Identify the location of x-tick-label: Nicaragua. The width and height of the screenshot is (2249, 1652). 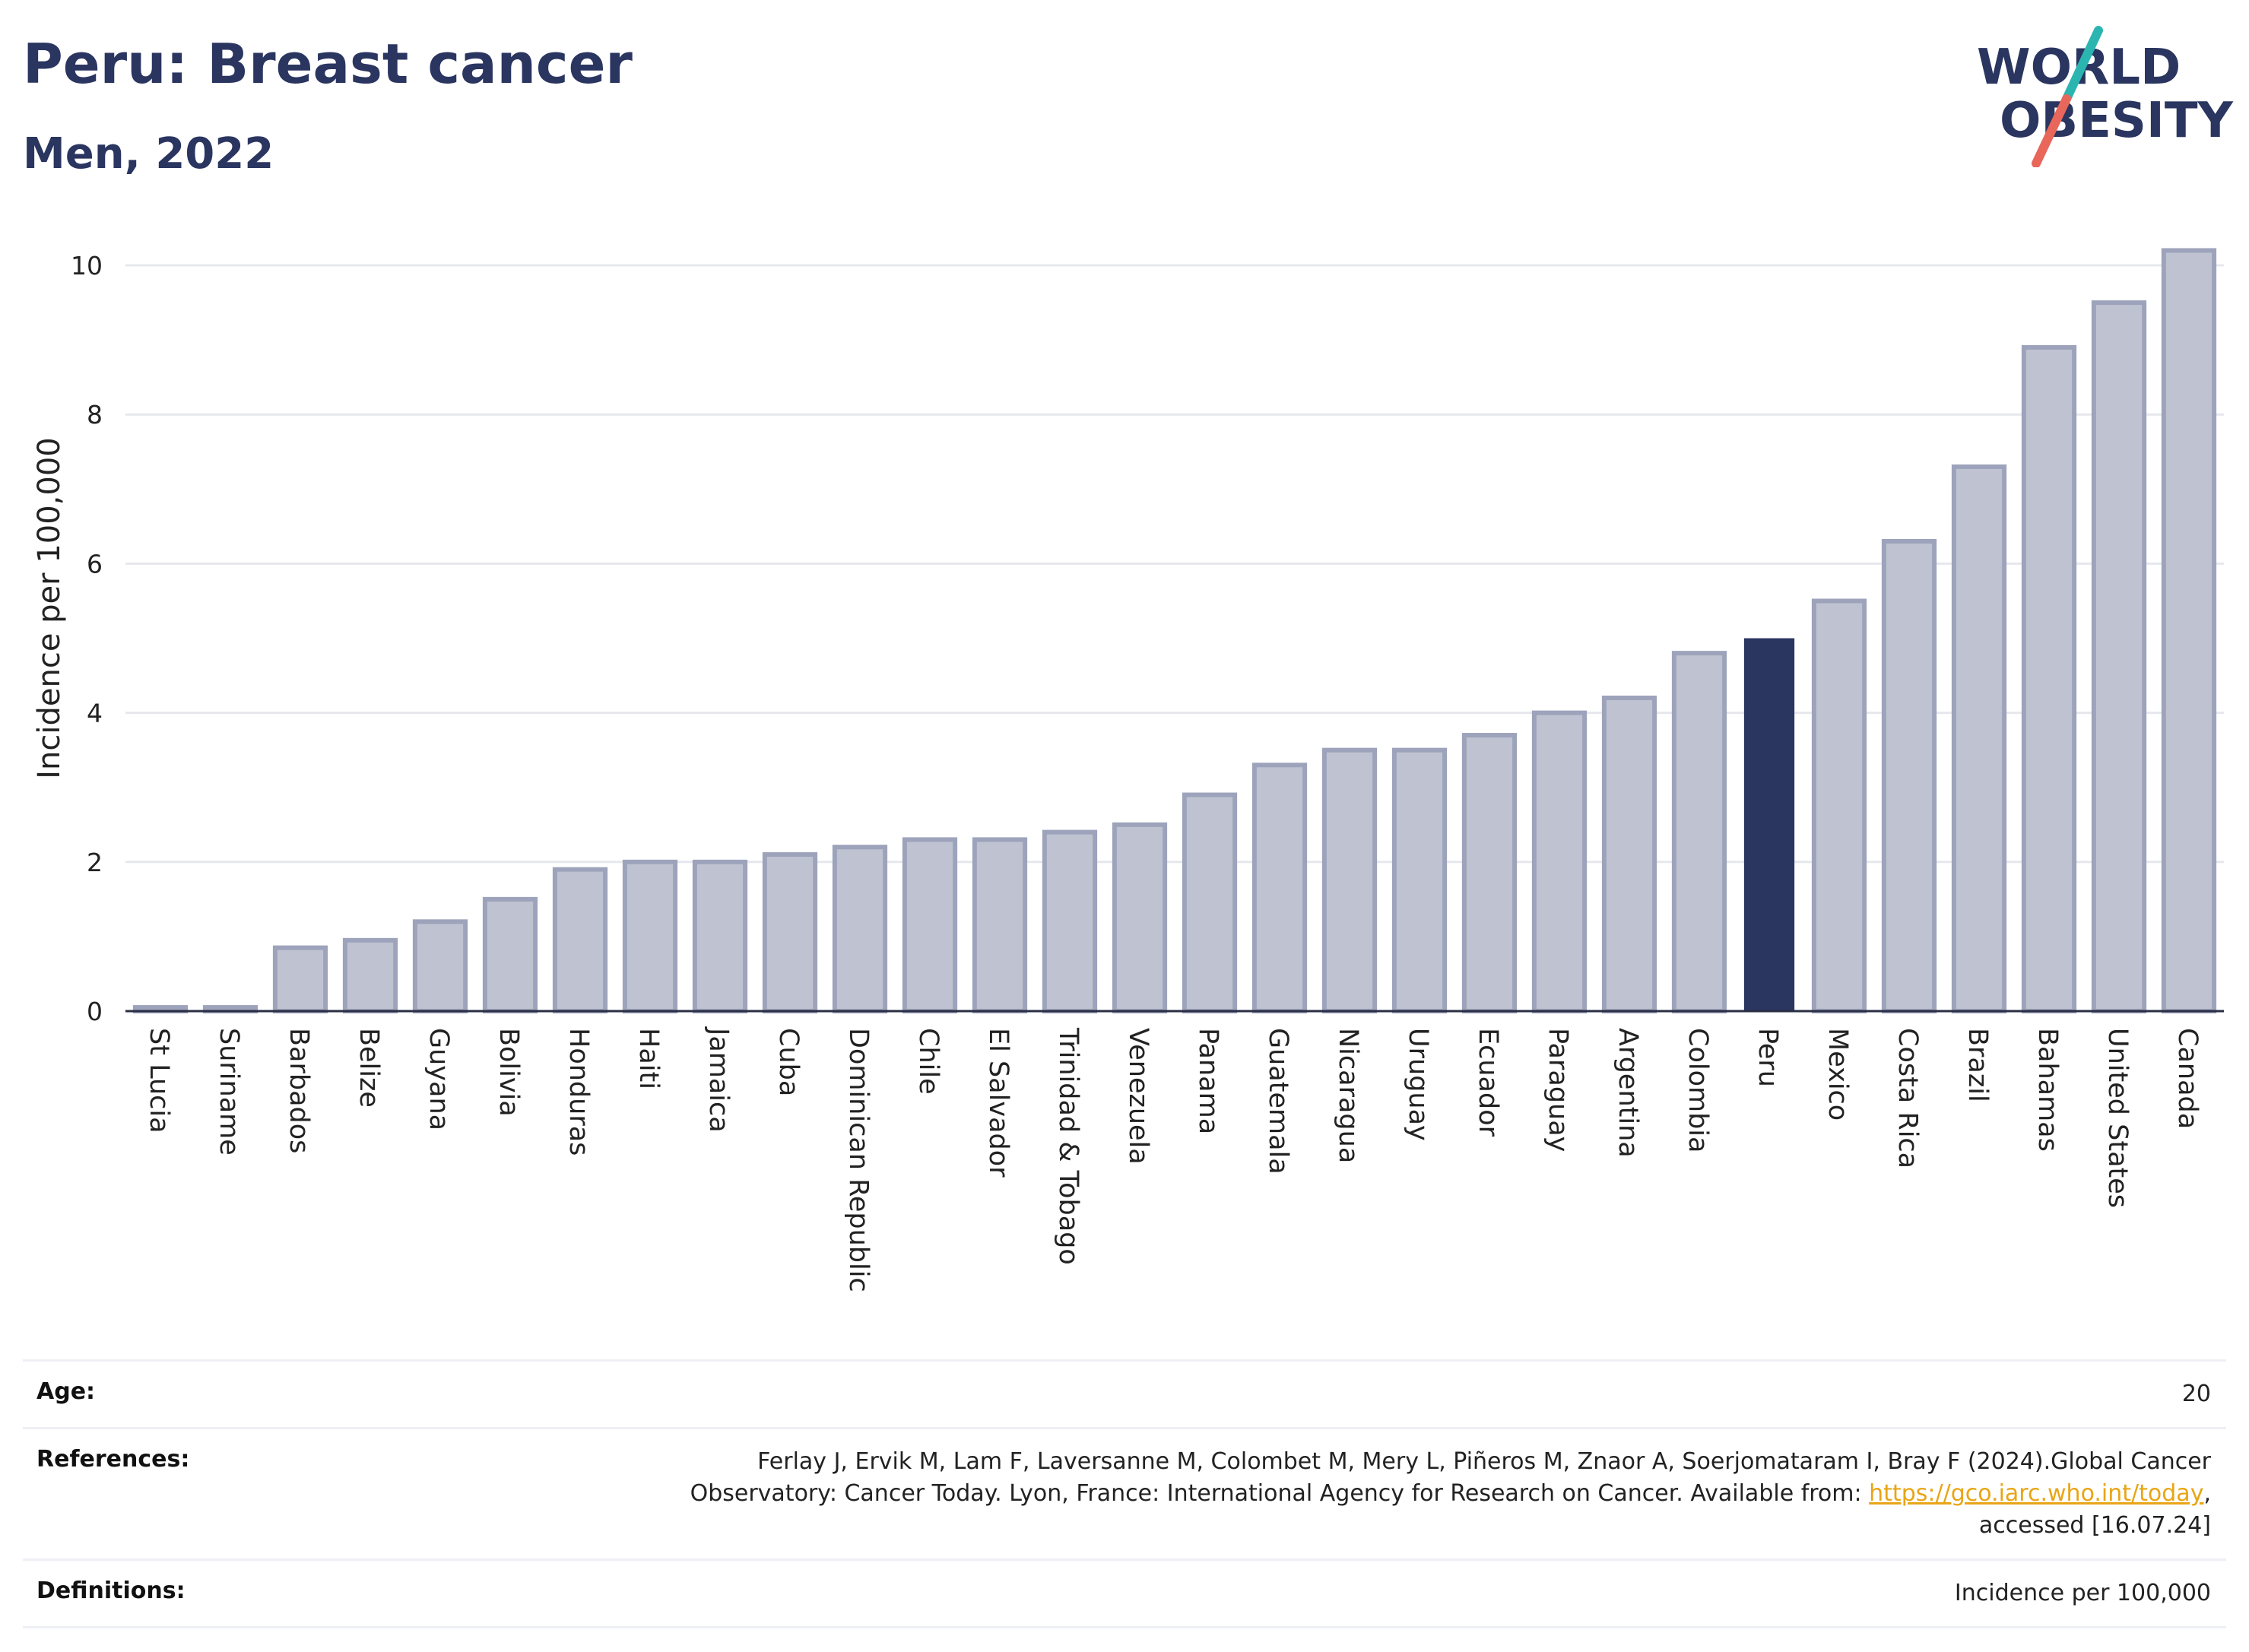
(1348, 1095).